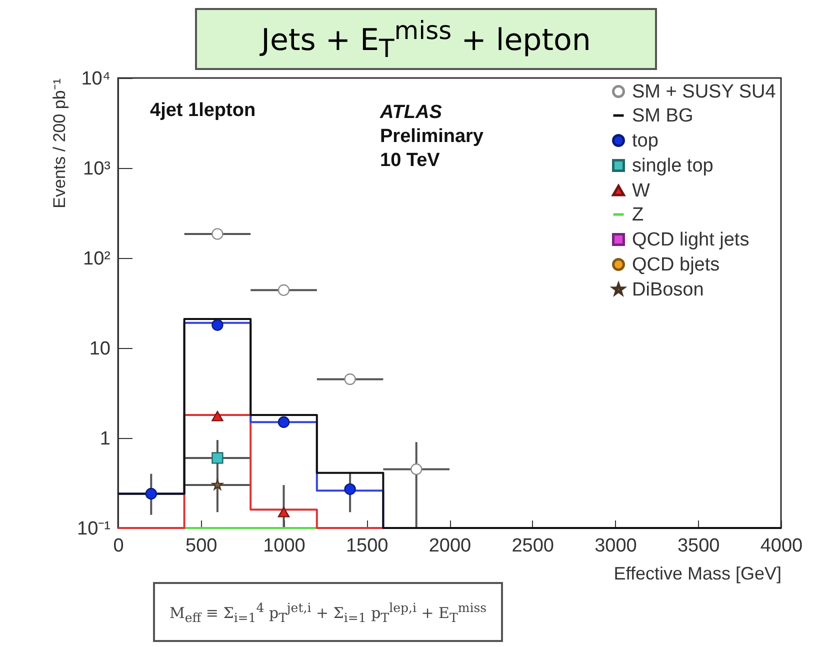 The height and width of the screenshot is (647, 814). I want to click on annotation: Preliminary, so click(432, 136).